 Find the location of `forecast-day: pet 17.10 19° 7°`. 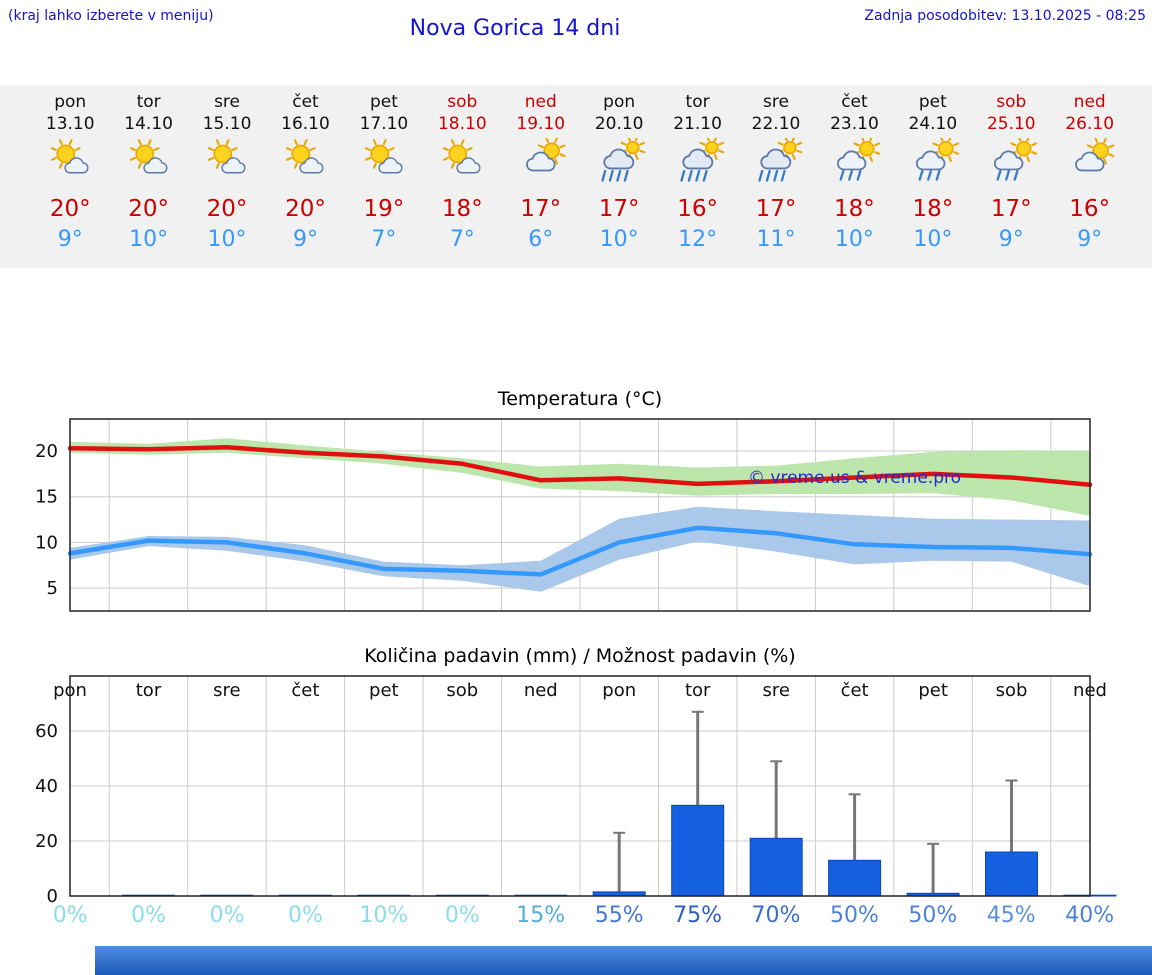

forecast-day: pet 17.10 19° 7° is located at coordinates (384, 176).